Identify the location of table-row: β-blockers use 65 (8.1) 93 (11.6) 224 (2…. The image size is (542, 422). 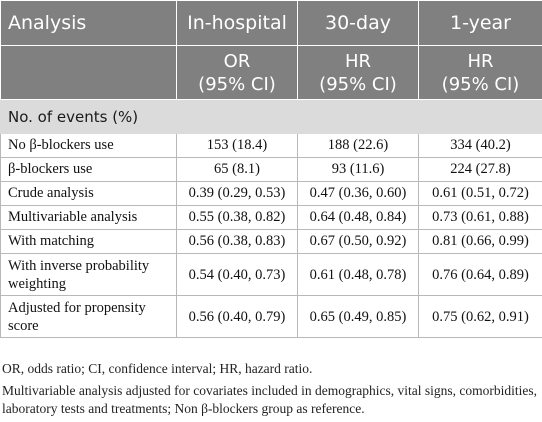
(271, 170).